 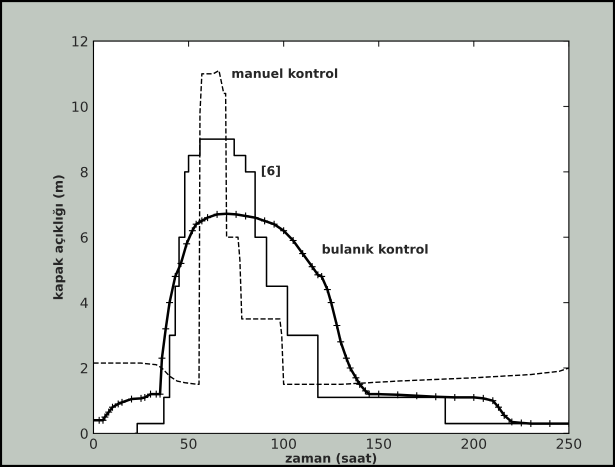 What do you see at coordinates (379, 443) in the screenshot?
I see `x-tick-label: 150` at bounding box center [379, 443].